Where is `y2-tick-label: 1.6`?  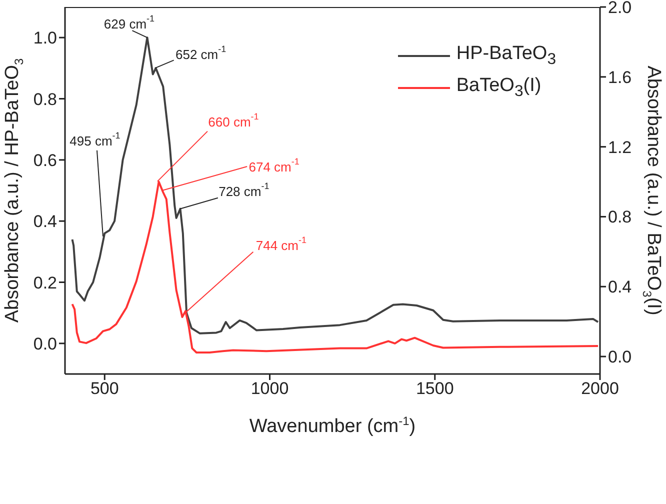 y2-tick-label: 1.6 is located at coordinates (620, 77).